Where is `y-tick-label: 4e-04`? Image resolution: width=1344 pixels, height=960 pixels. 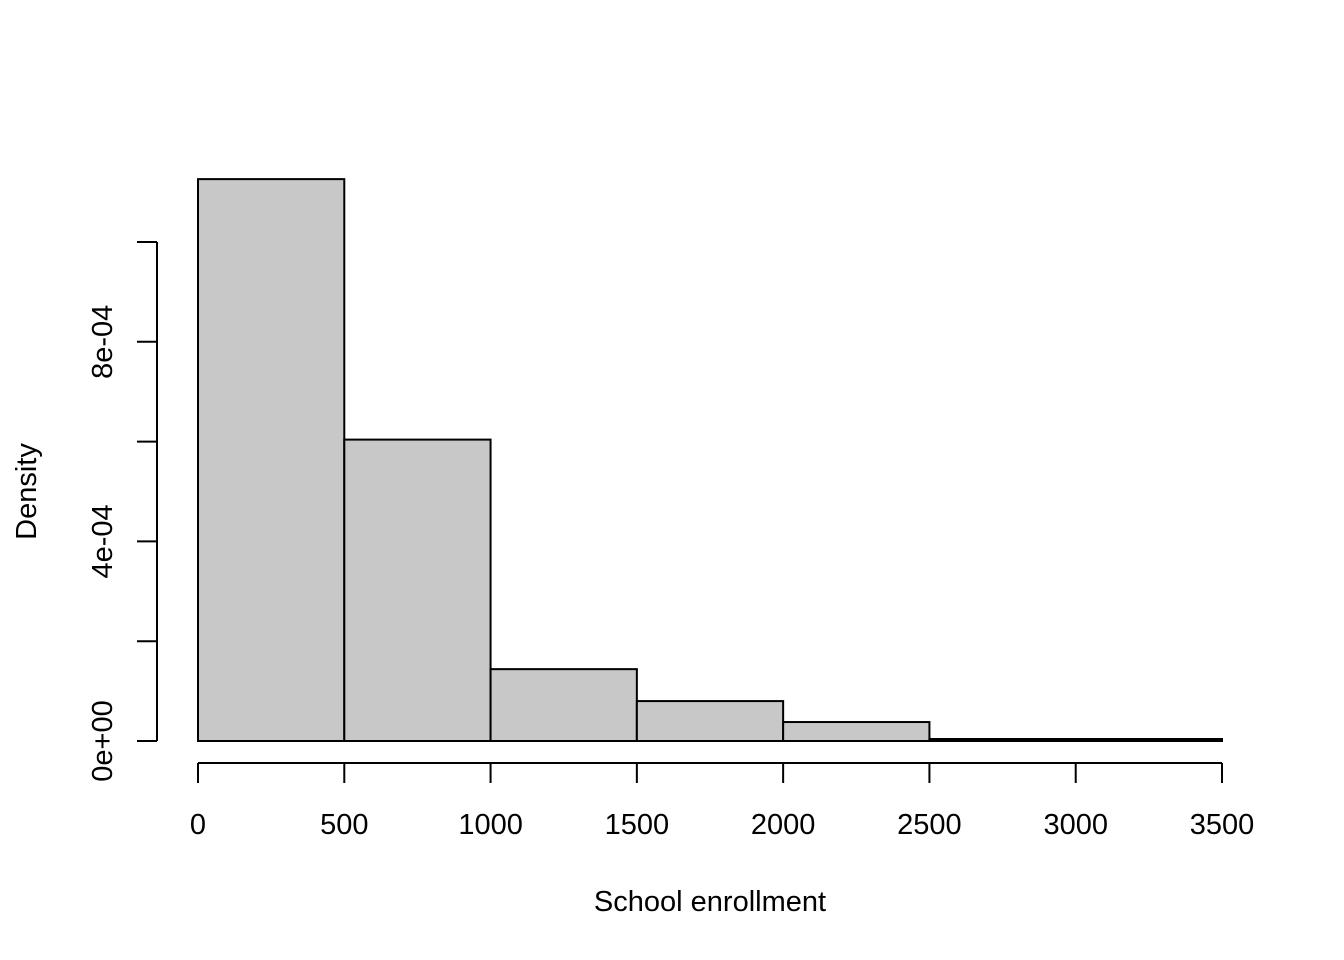
y-tick-label: 4e-04 is located at coordinates (103, 541).